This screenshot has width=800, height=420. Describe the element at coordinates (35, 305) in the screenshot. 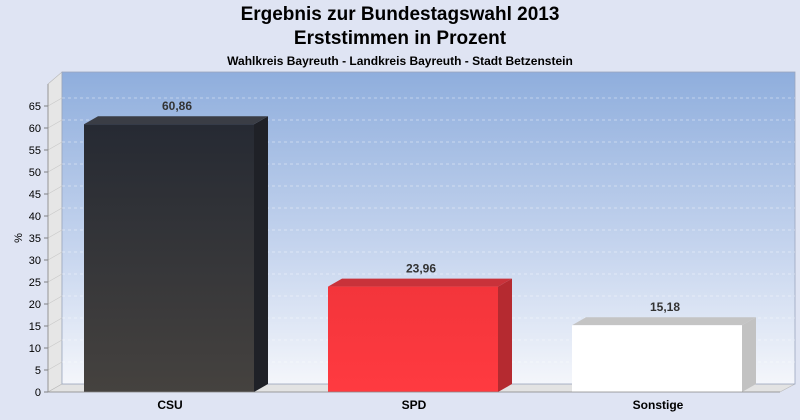

I see `y-tick-label: 20` at that location.